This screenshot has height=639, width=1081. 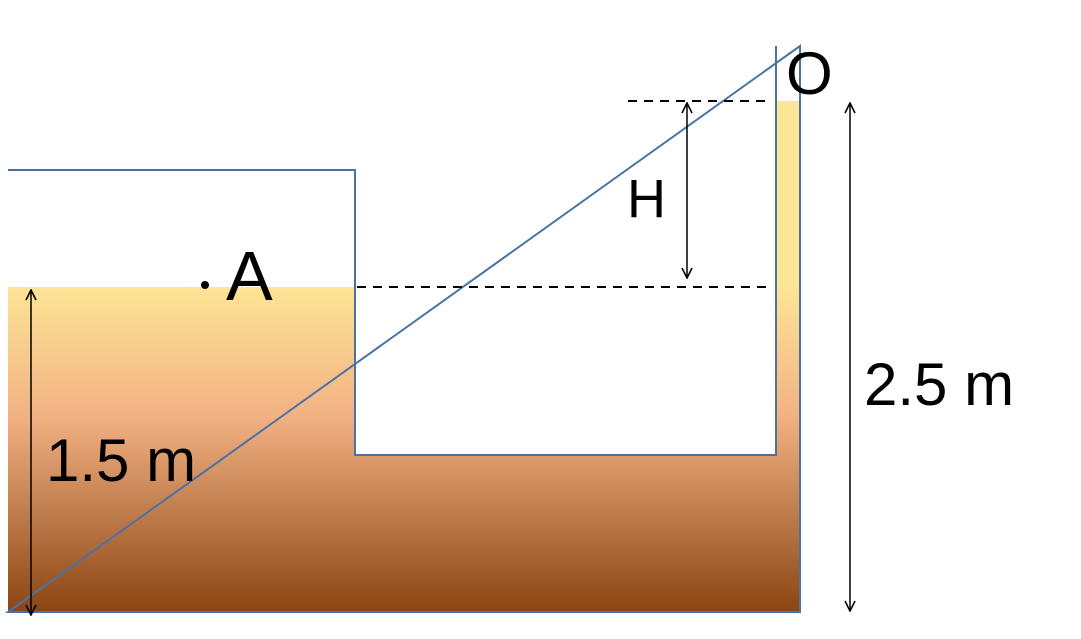 What do you see at coordinates (121, 460) in the screenshot?
I see `tank-depth-label: 1.5 m` at bounding box center [121, 460].